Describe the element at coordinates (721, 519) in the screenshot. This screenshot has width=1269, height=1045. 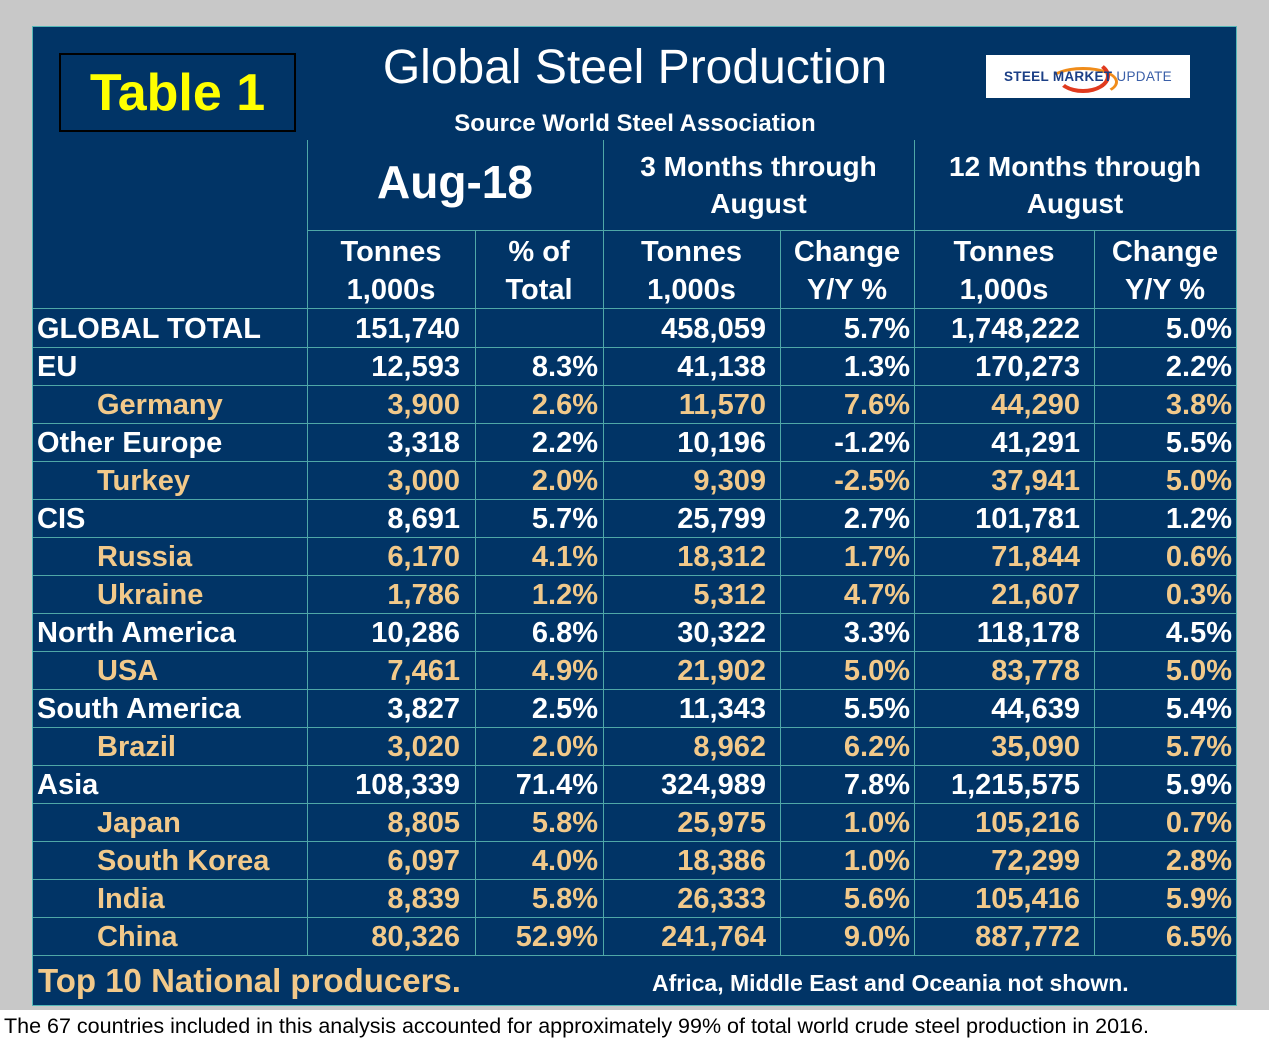
I see `row-value: 25,799` at that location.